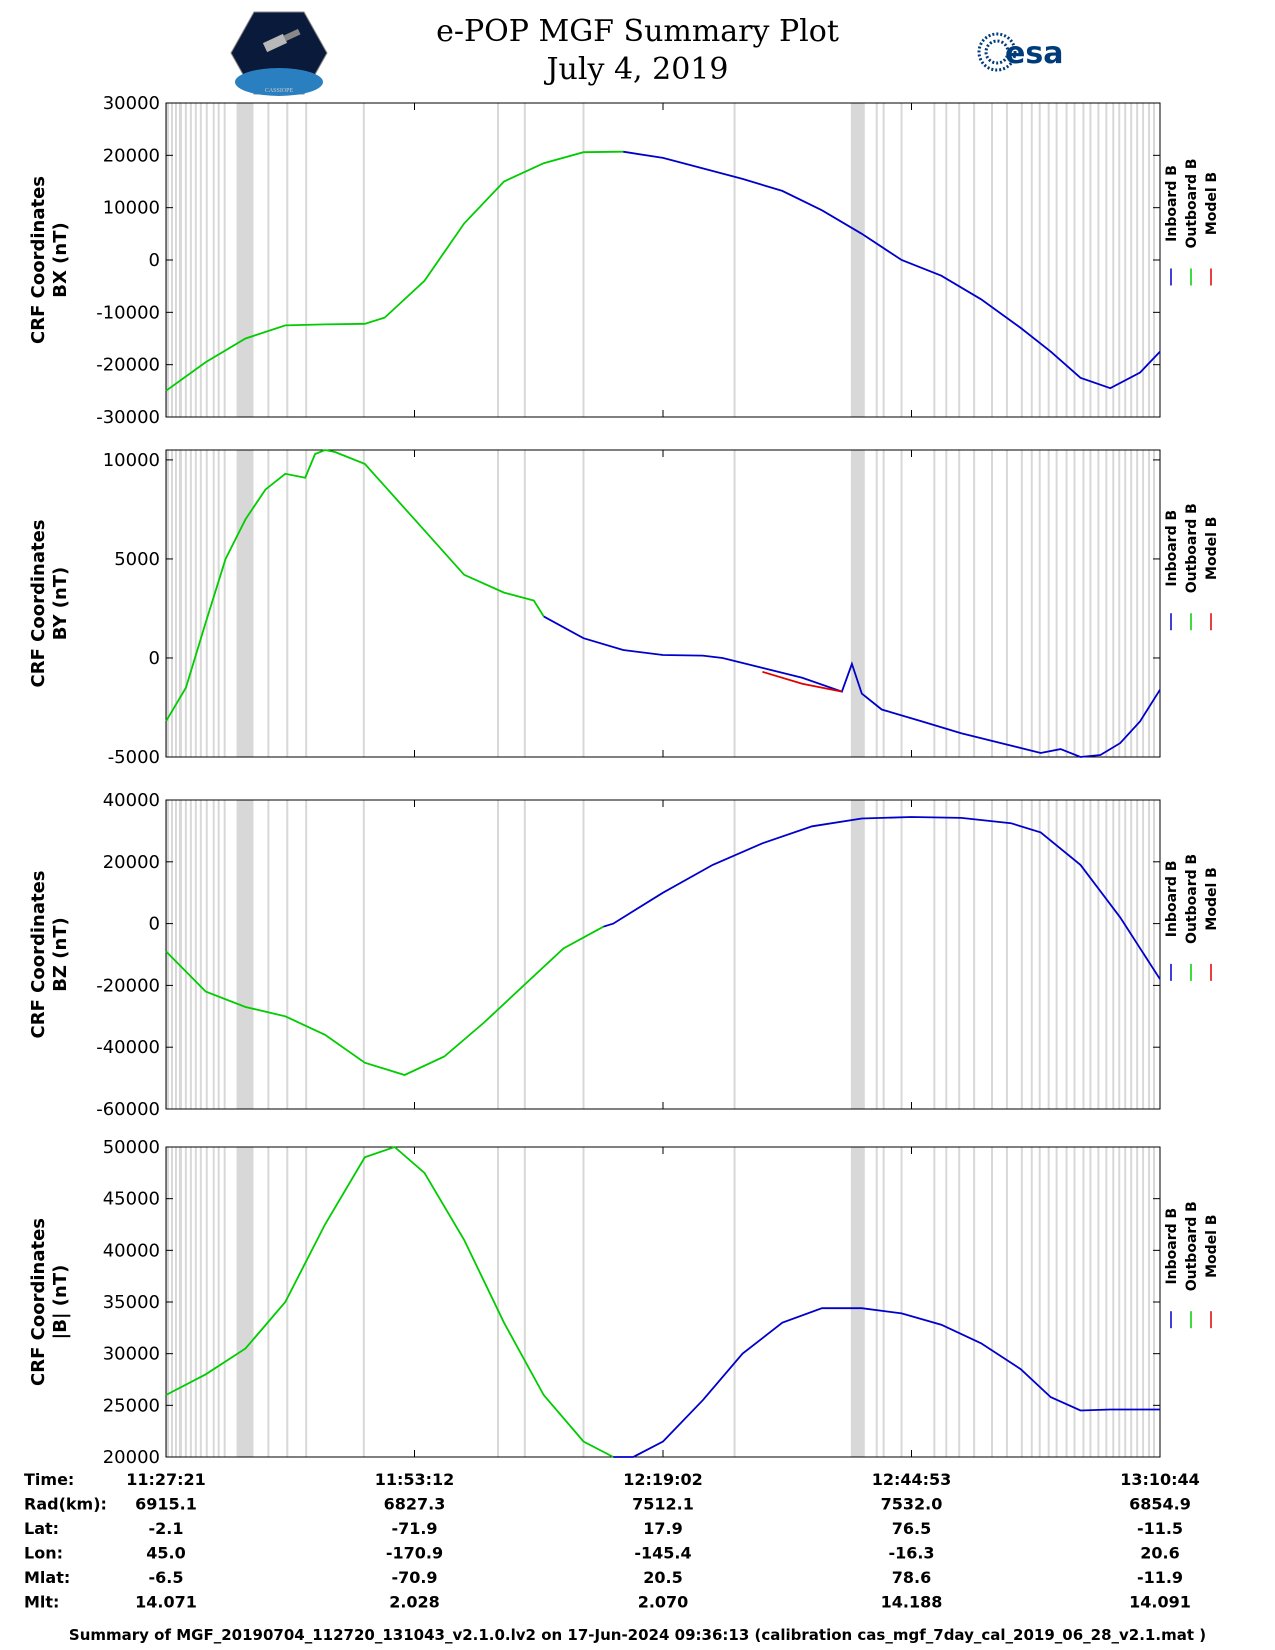 The width and height of the screenshot is (1275, 1650). What do you see at coordinates (43, 1553) in the screenshot?
I see `orbit-row-label: Lon:` at bounding box center [43, 1553].